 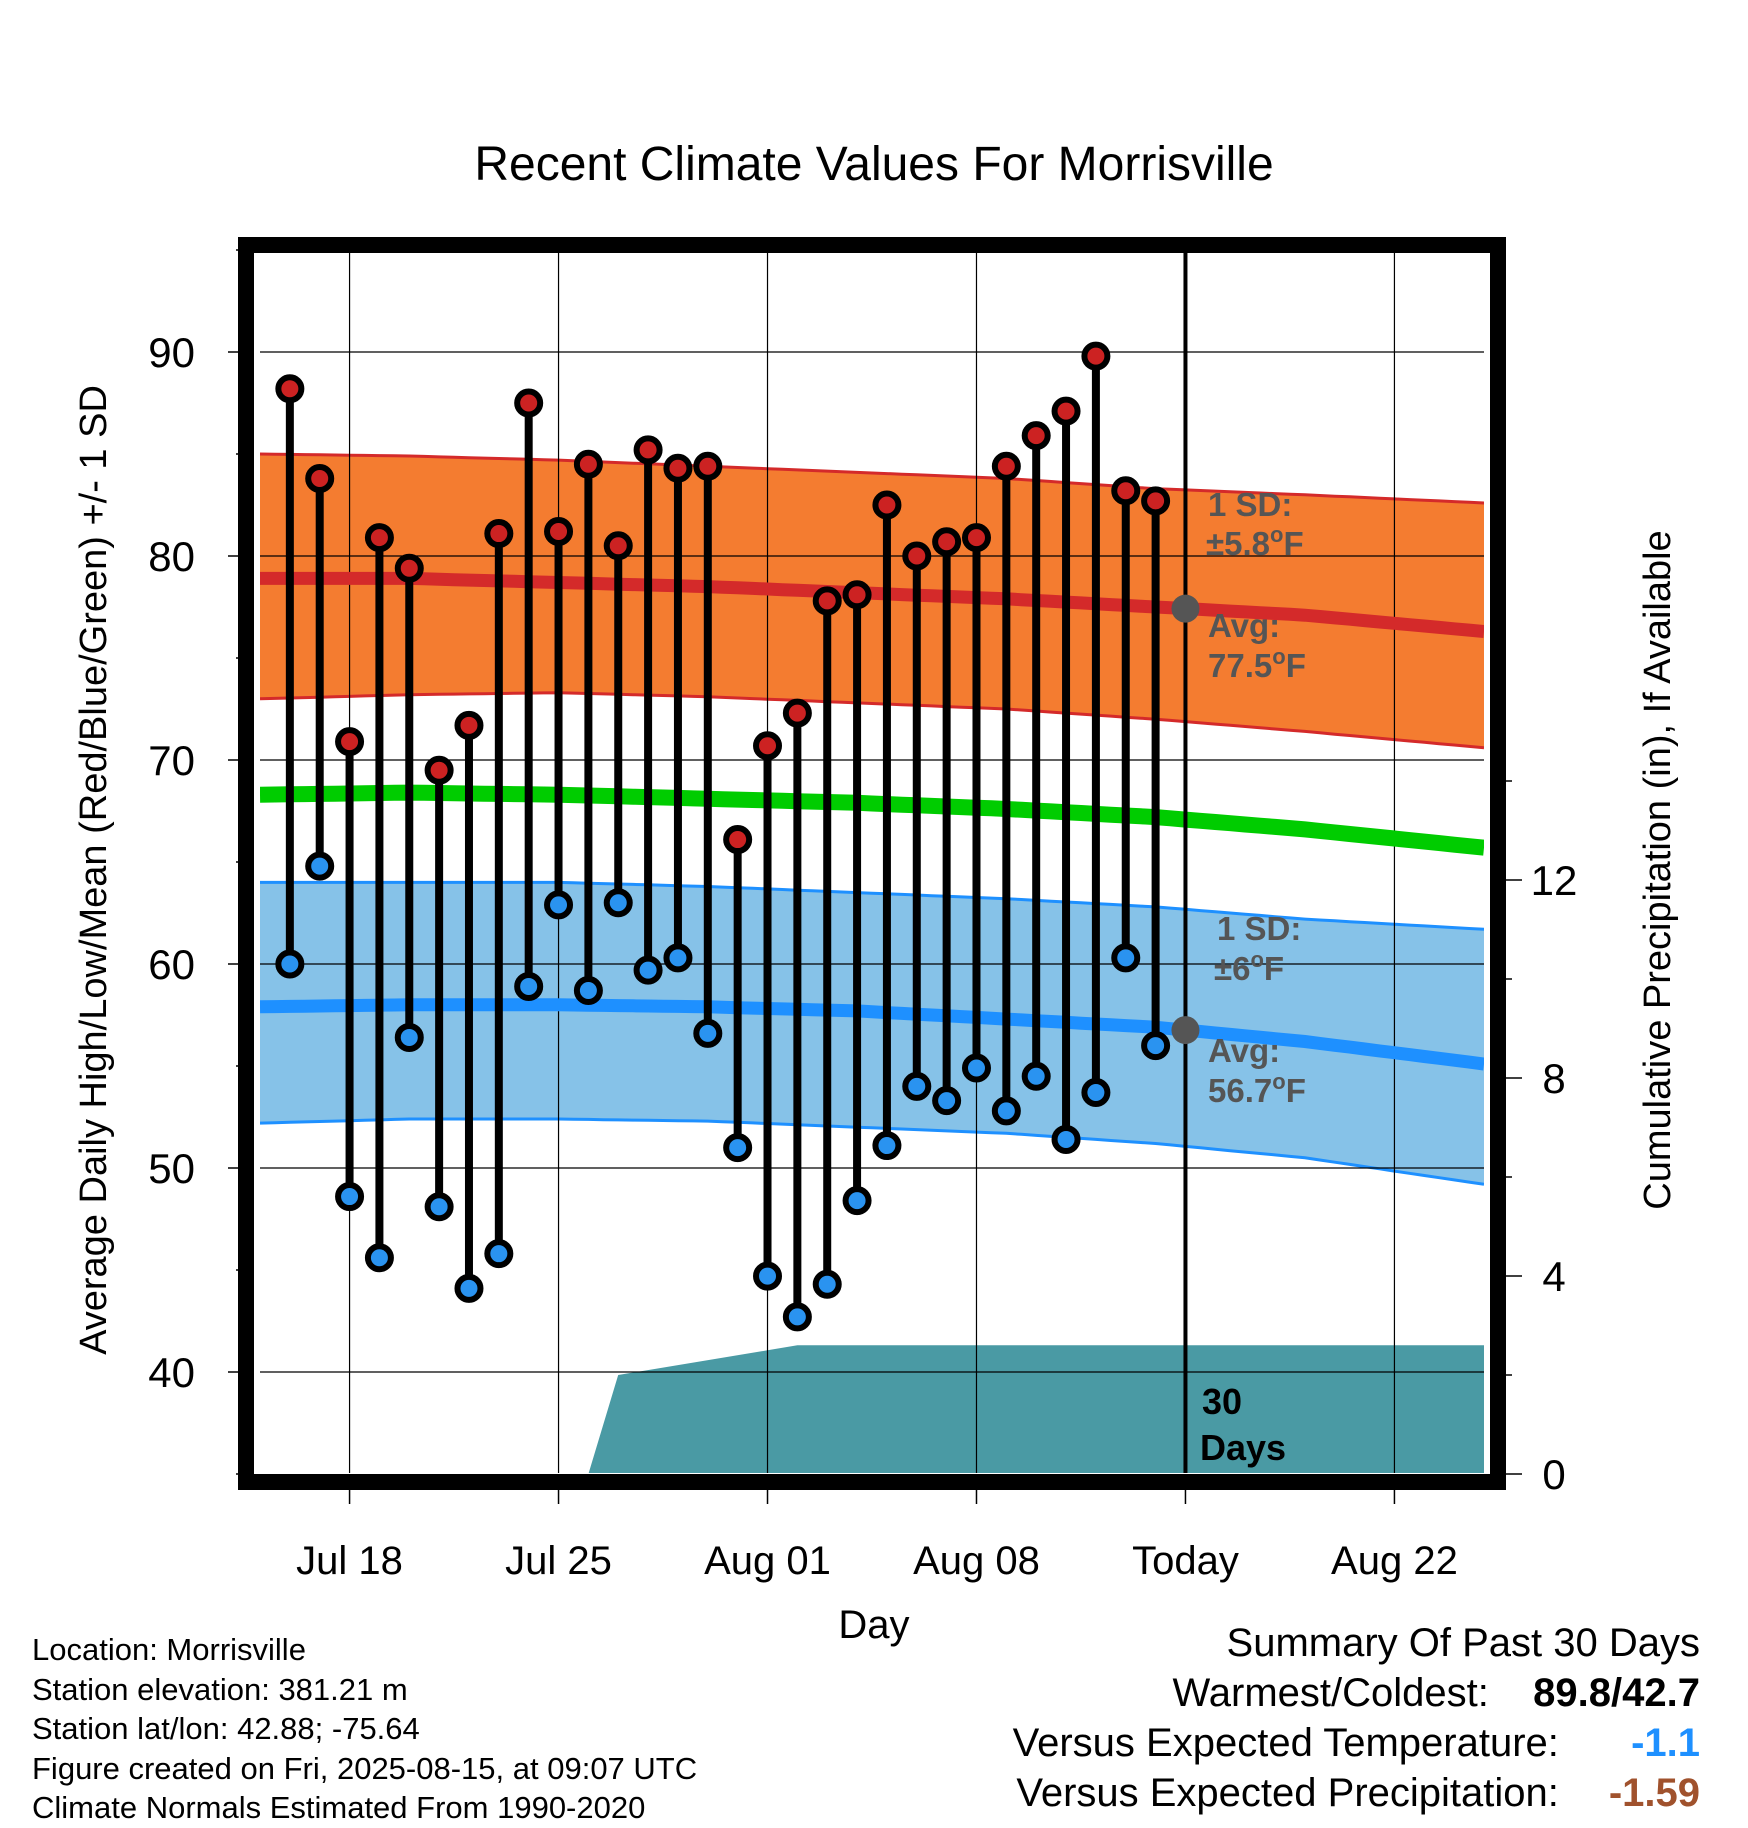 I want to click on today-low-normal-marker, so click(x=1185, y=1030).